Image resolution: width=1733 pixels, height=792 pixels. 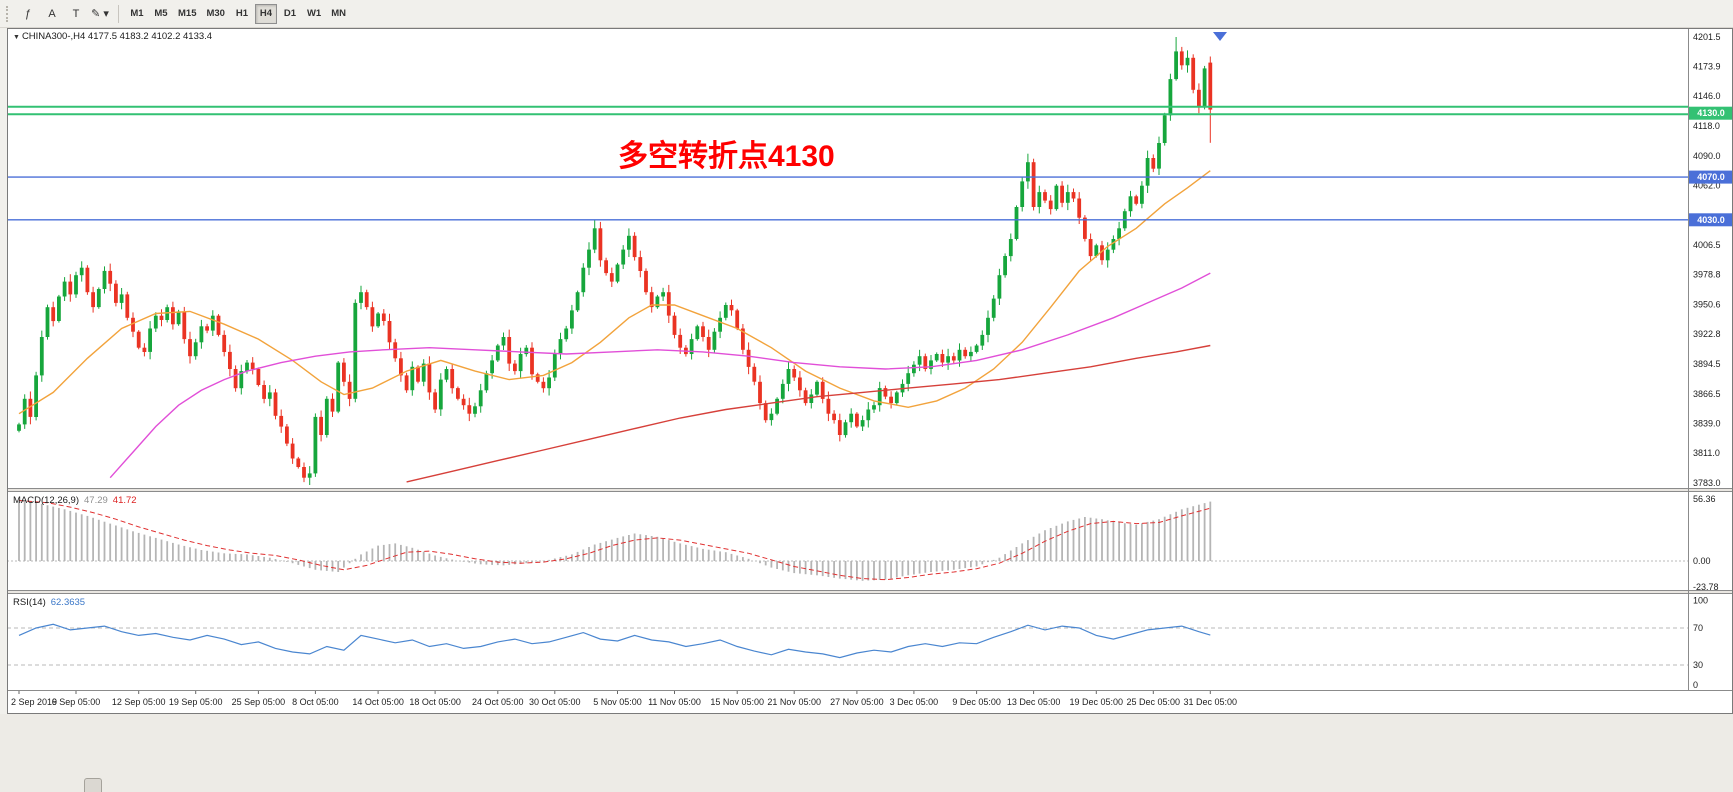 I want to click on price-tag-label: 4030.0, so click(x=1711, y=220).